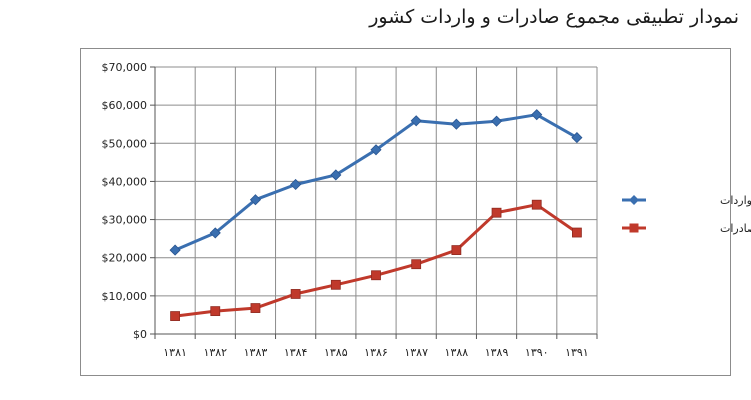 This screenshot has height=400, width=751. What do you see at coordinates (175, 352) in the screenshot?
I see `x-tick-label: ۱۳۸۱` at bounding box center [175, 352].